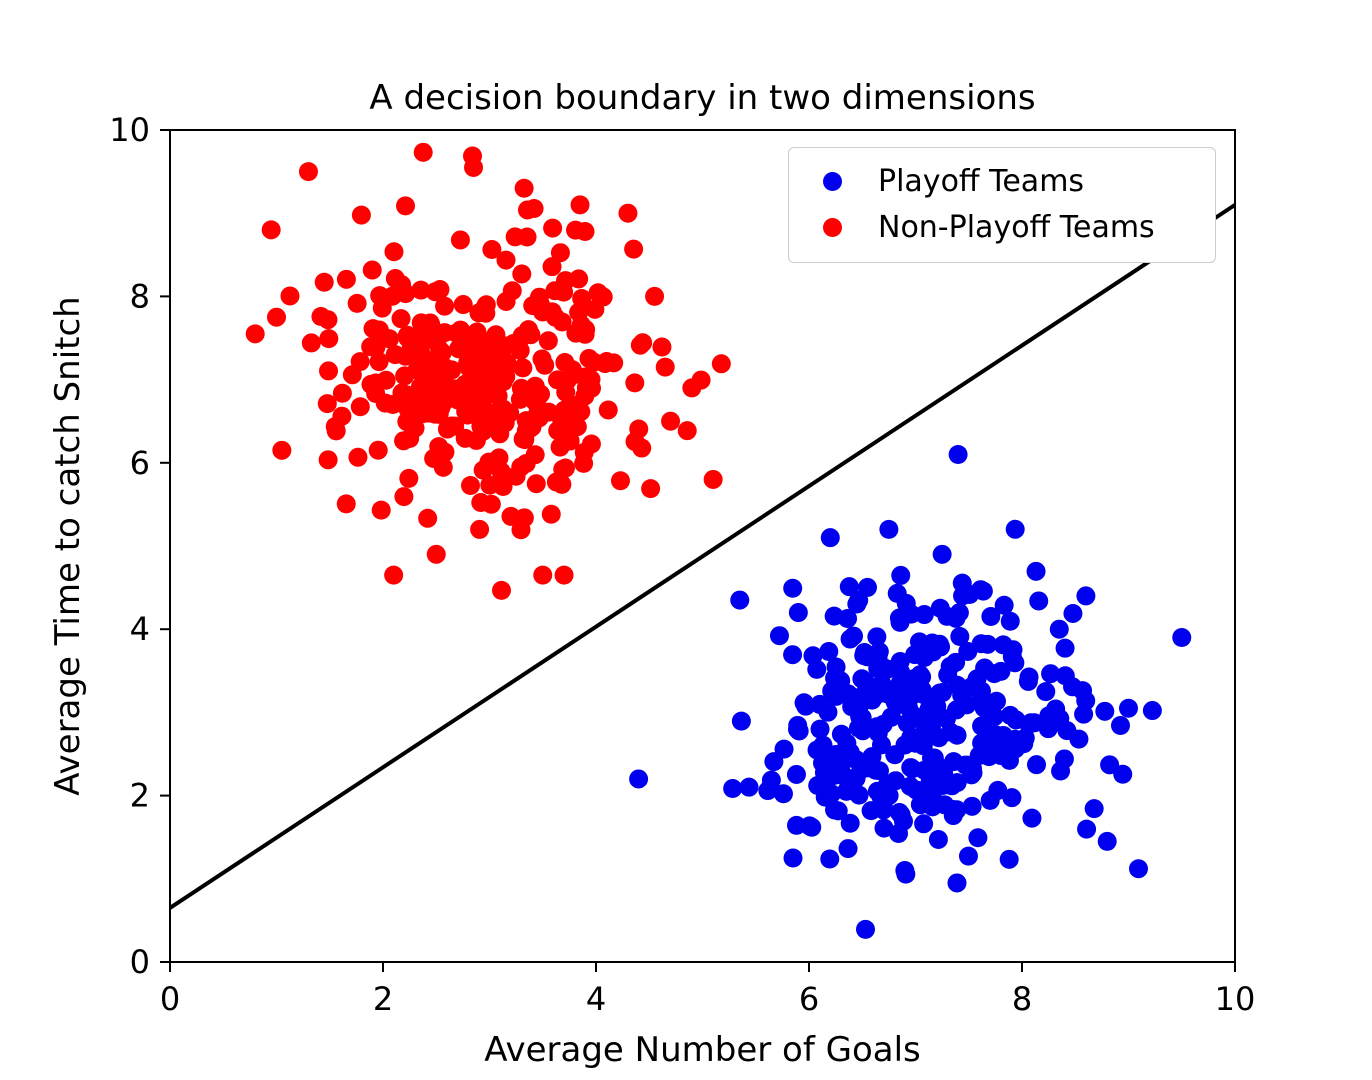 The height and width of the screenshot is (1080, 1372). I want to click on y-tick-label: 6, so click(140, 463).